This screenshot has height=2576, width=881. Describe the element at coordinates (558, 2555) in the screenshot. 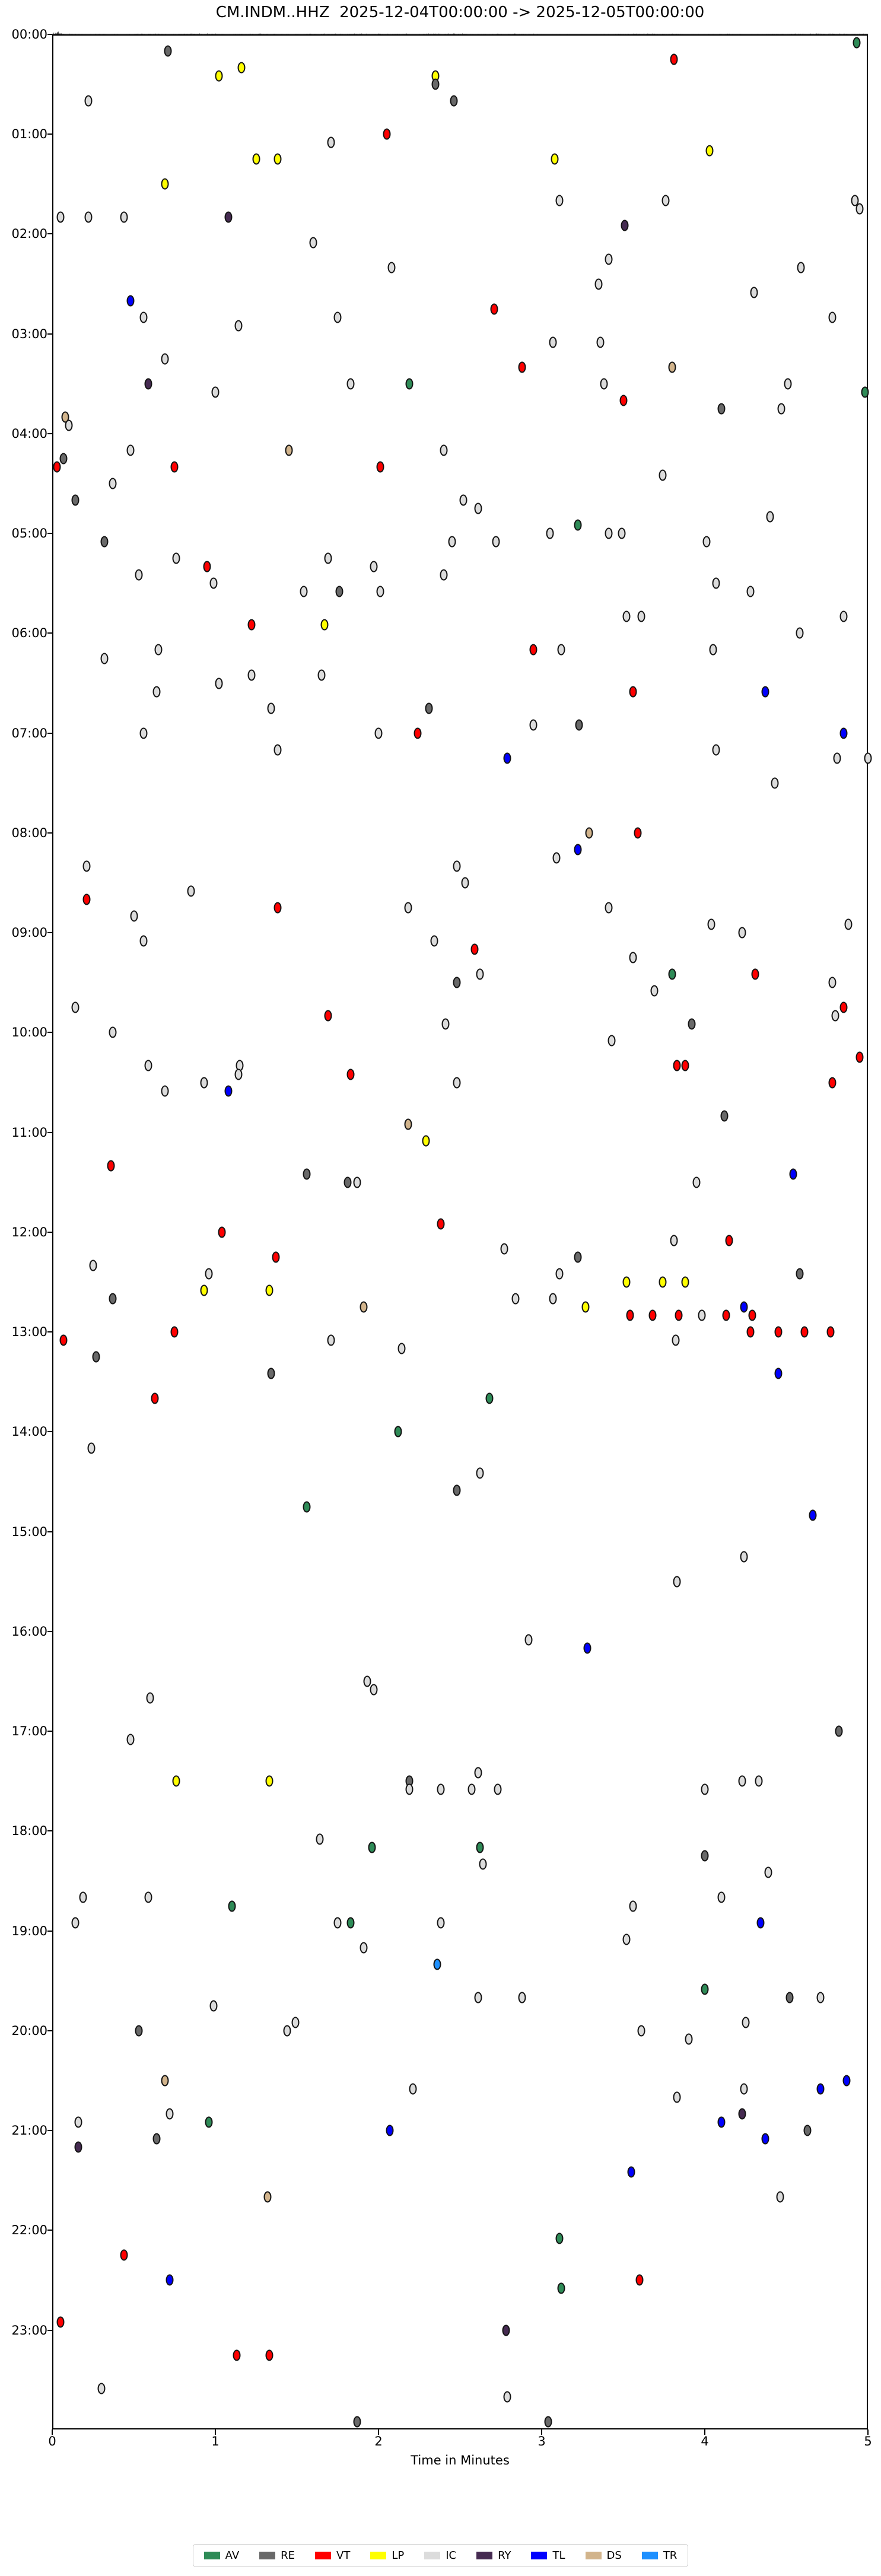

I see `legend-label: TL` at that location.